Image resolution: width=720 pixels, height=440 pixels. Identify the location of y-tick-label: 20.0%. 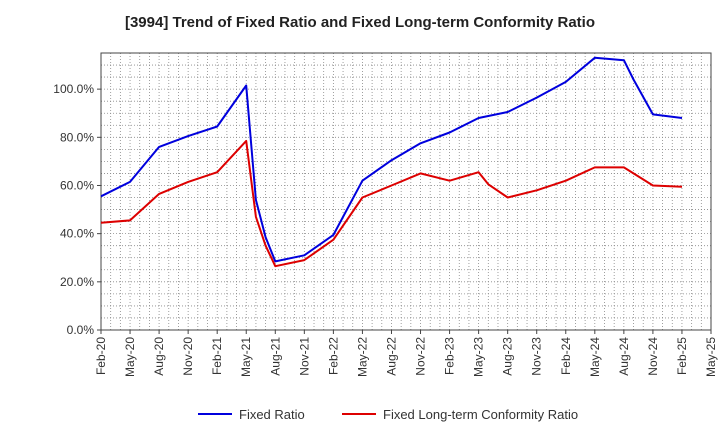
(77, 282).